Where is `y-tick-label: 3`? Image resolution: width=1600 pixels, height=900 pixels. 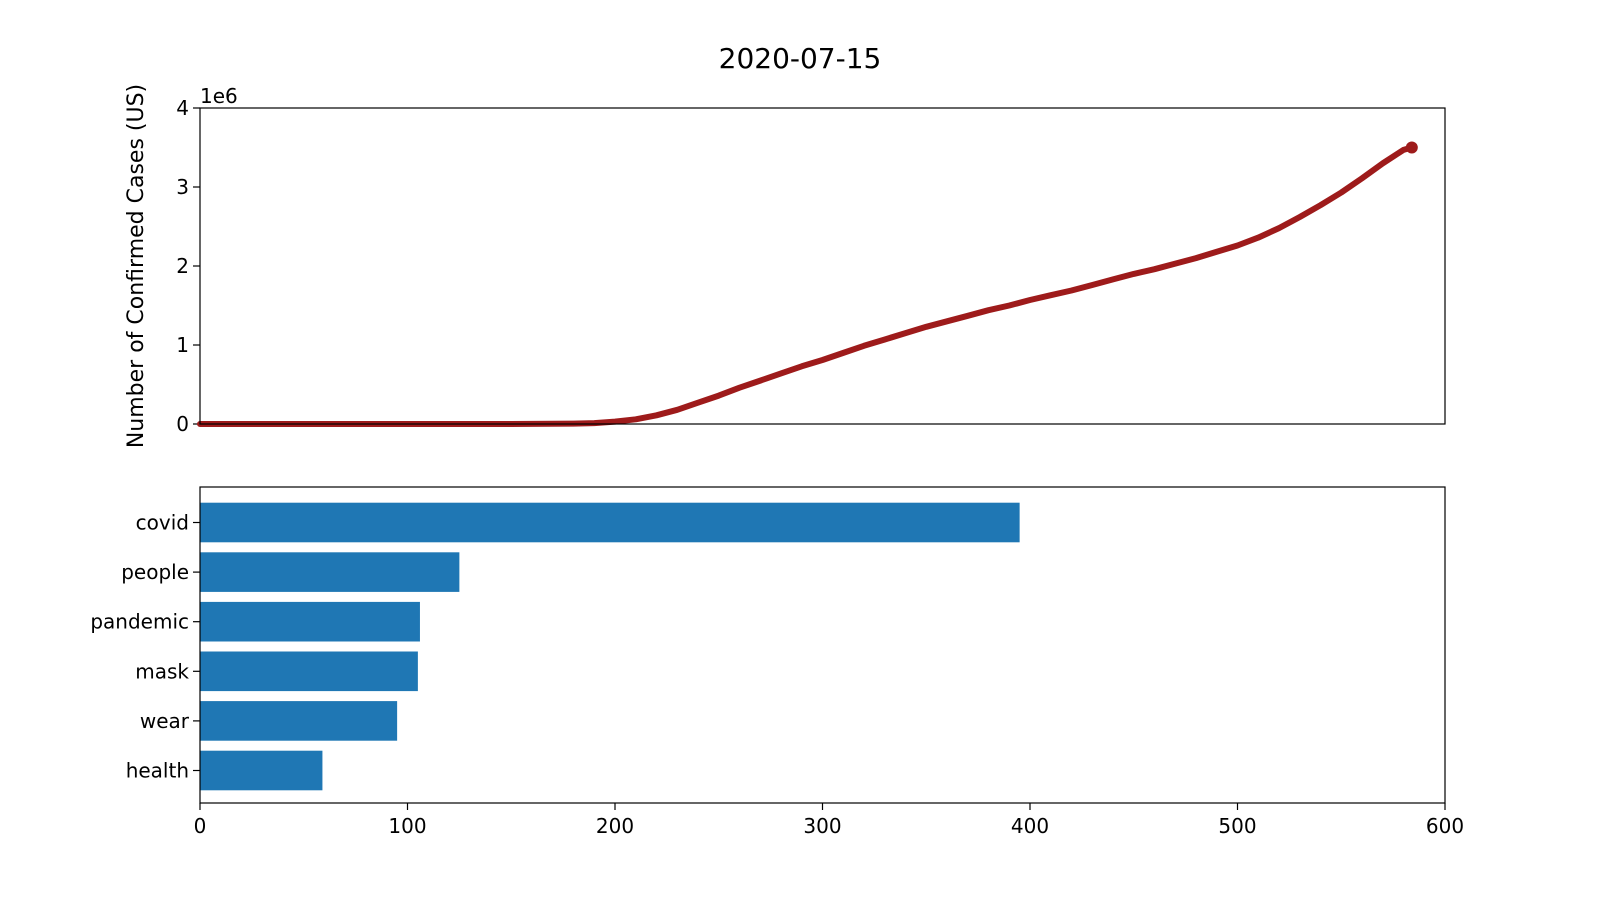 y-tick-label: 3 is located at coordinates (182, 187).